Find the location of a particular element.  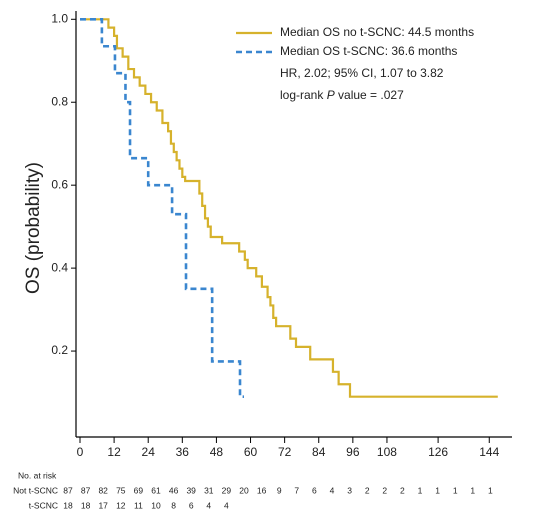

x-tick-label: 0 is located at coordinates (80, 452).